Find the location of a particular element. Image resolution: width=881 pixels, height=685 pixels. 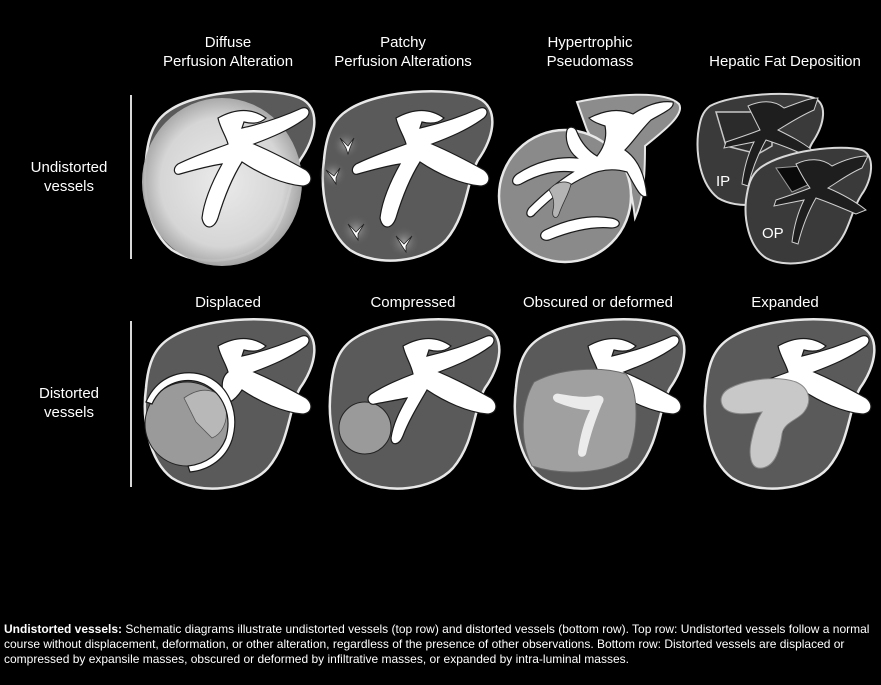

column-label-hypertrophic: Hypertrophic Pseudomass is located at coordinates (590, 52).